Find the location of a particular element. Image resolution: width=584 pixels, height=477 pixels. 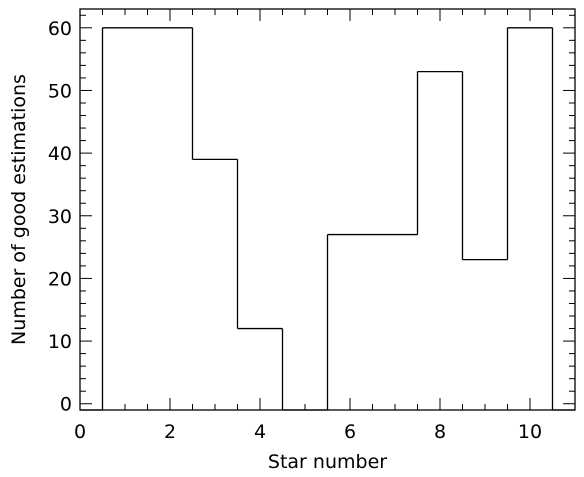

y-tick-label: 0 is located at coordinates (66, 405).